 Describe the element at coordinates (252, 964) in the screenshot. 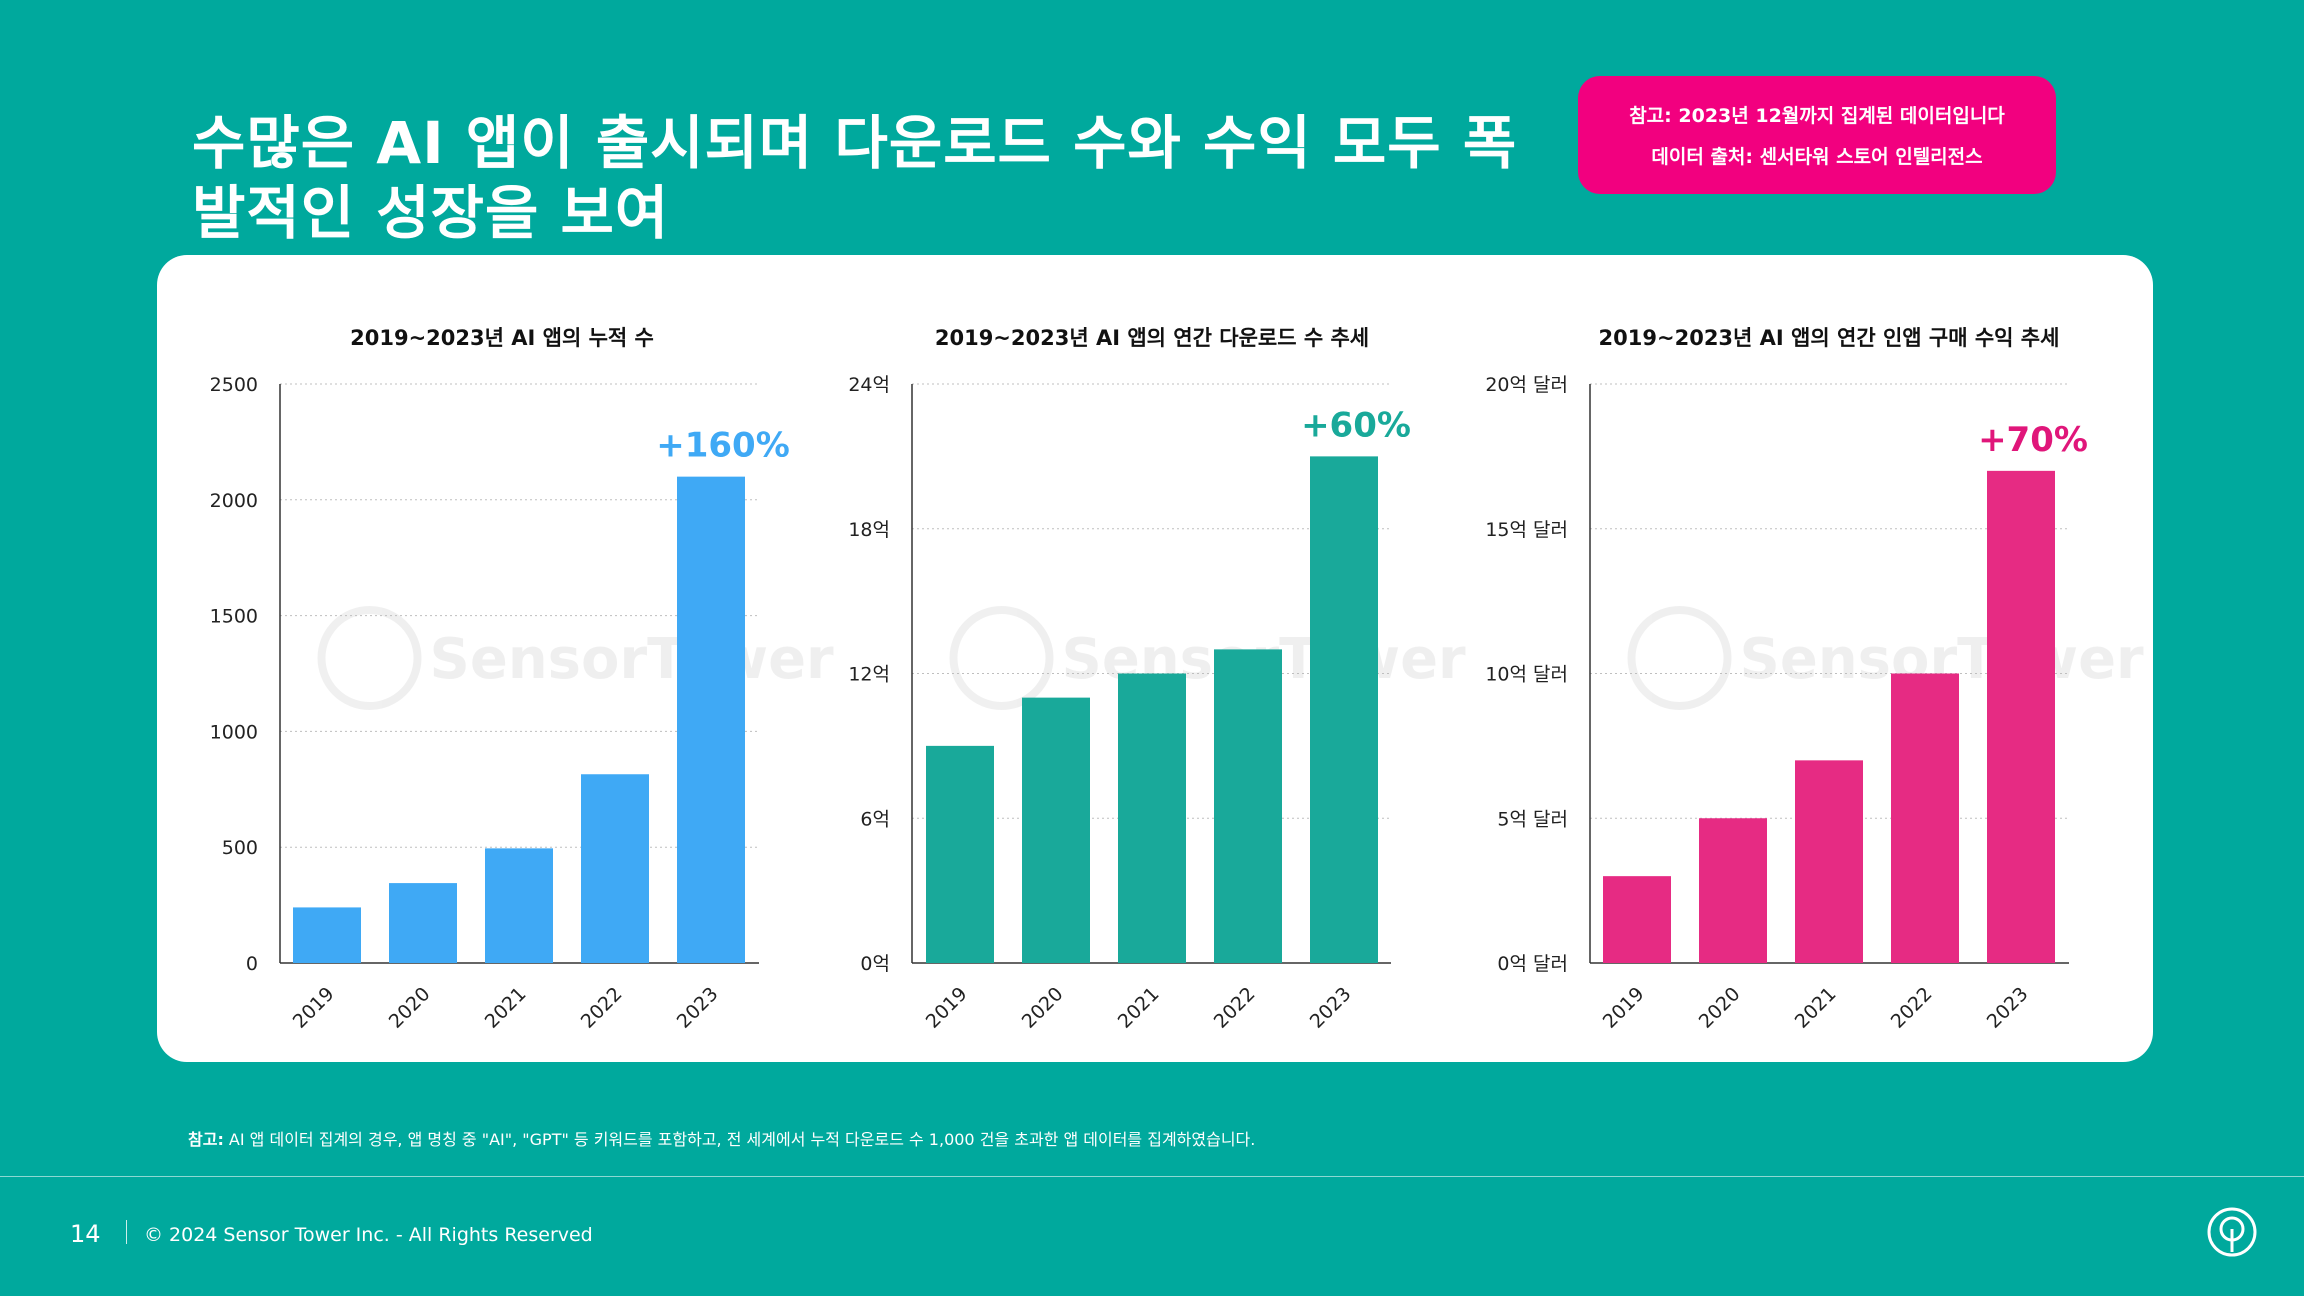

I see `y-tick-label: 0` at that location.